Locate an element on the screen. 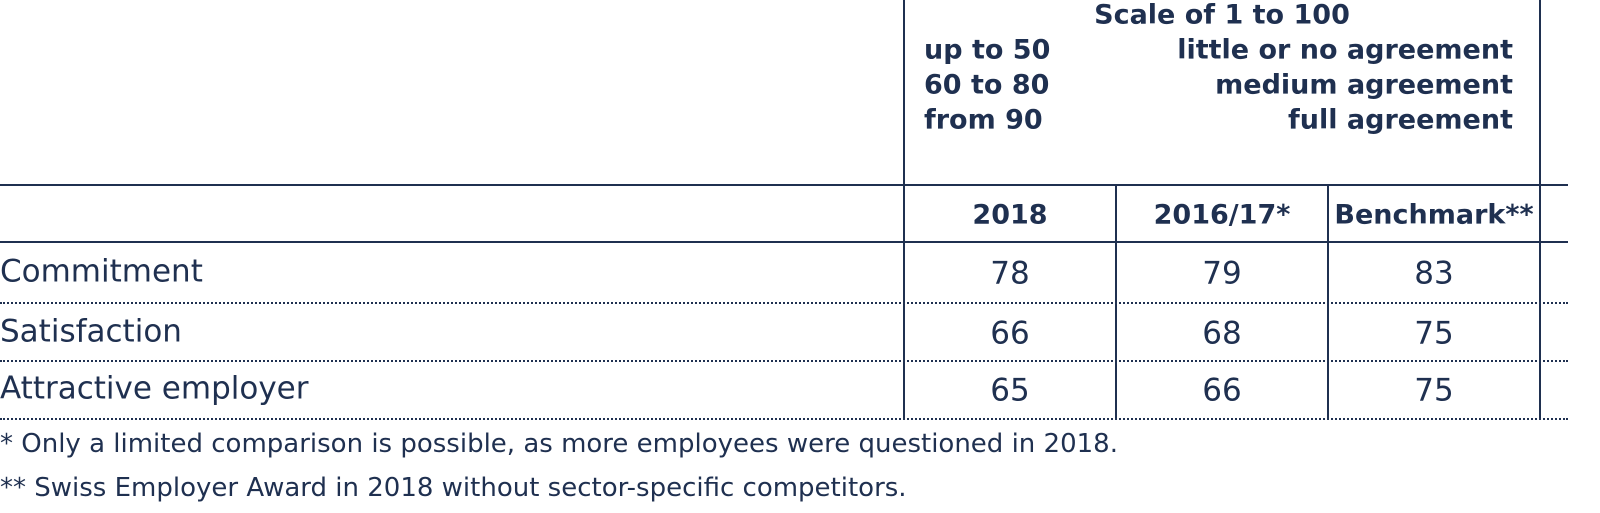 The image size is (1600, 513). scale-title: Scale of 1 to 100 is located at coordinates (1222, 15).